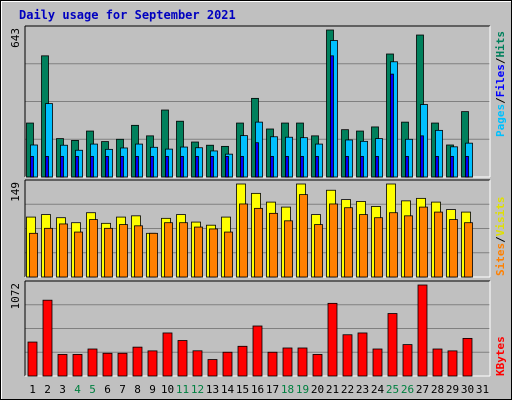 The width and height of the screenshot is (512, 400). Describe the element at coordinates (92, 389) in the screenshot. I see `x-tick-day-5: 5` at that location.